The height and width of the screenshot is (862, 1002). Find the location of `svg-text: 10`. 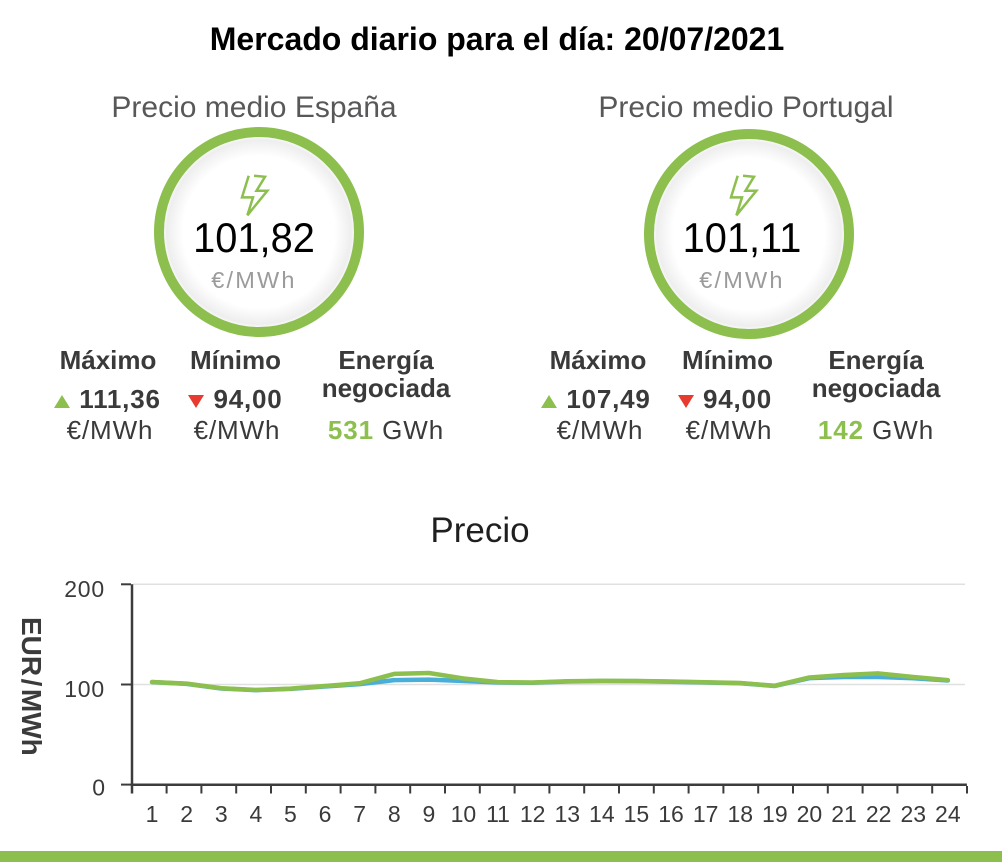

svg-text: 10 is located at coordinates (464, 814).